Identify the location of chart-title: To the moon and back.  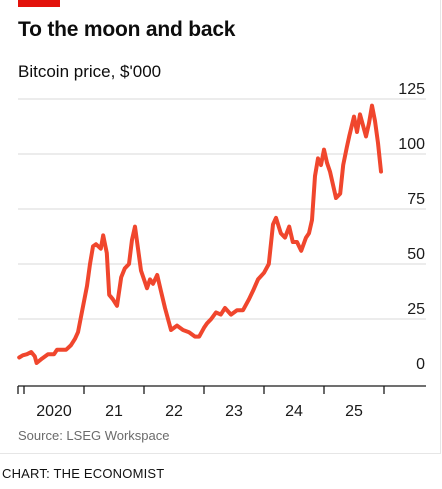
(127, 29).